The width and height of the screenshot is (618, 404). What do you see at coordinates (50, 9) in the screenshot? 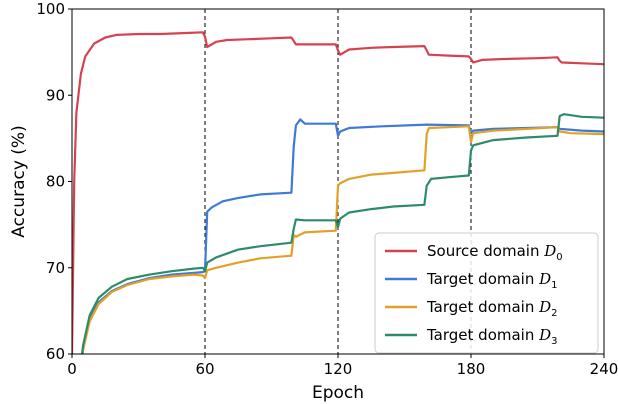
I see `y-tick-label: 100` at bounding box center [50, 9].